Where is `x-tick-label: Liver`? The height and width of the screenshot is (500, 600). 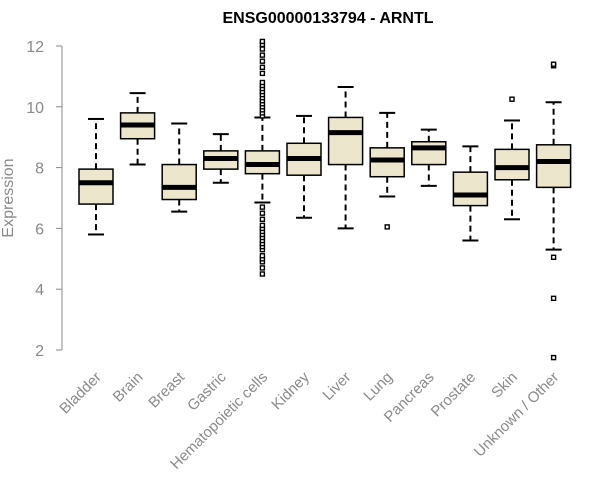
x-tick-label: Liver is located at coordinates (336, 386).